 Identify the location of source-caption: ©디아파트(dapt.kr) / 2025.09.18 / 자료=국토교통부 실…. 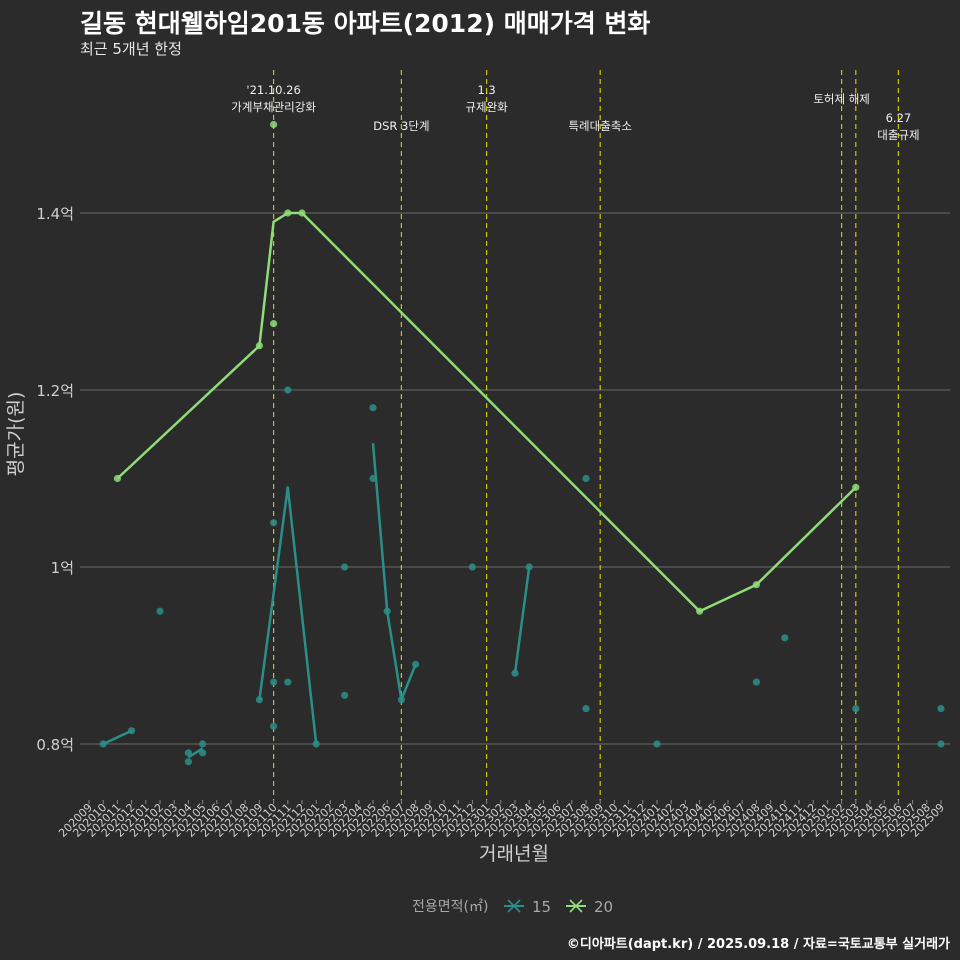
(758, 944).